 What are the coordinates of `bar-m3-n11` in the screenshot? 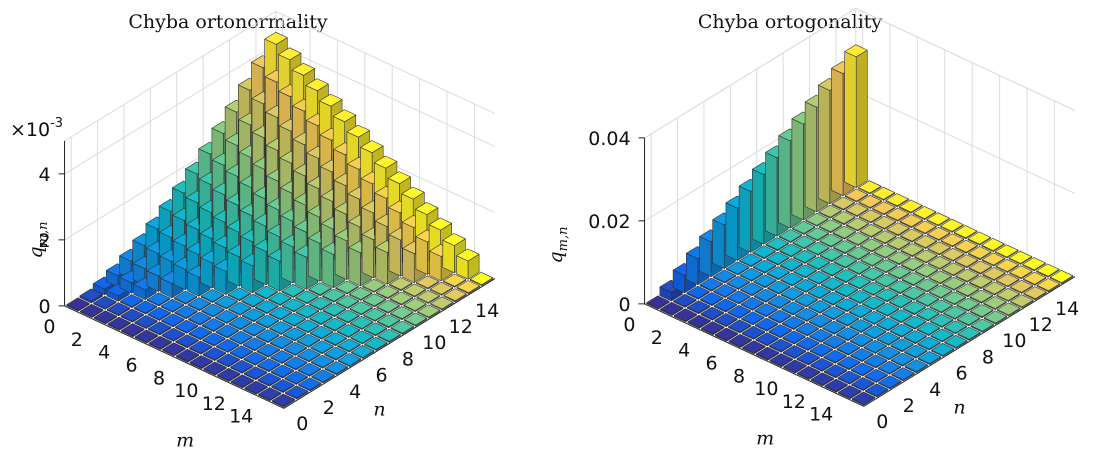 It's located at (844, 232).